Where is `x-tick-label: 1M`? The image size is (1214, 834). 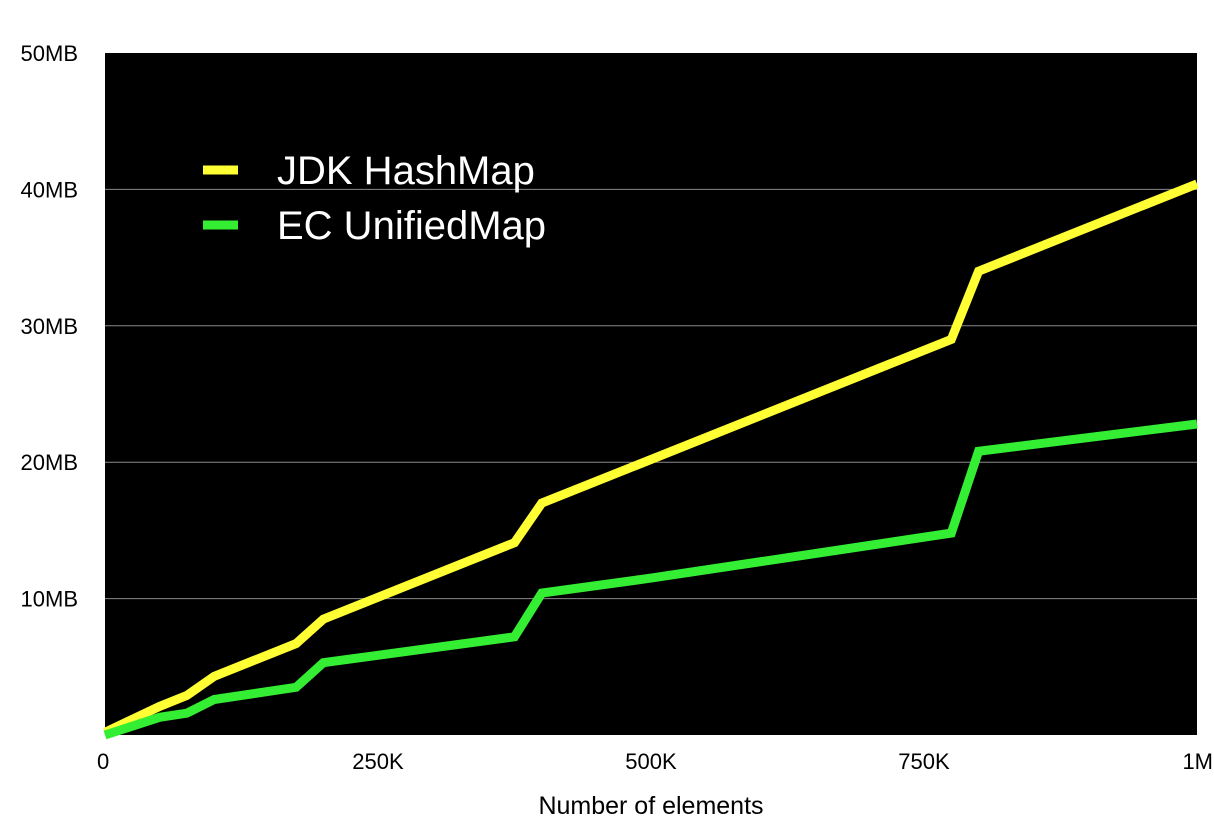 x-tick-label: 1M is located at coordinates (1197, 761).